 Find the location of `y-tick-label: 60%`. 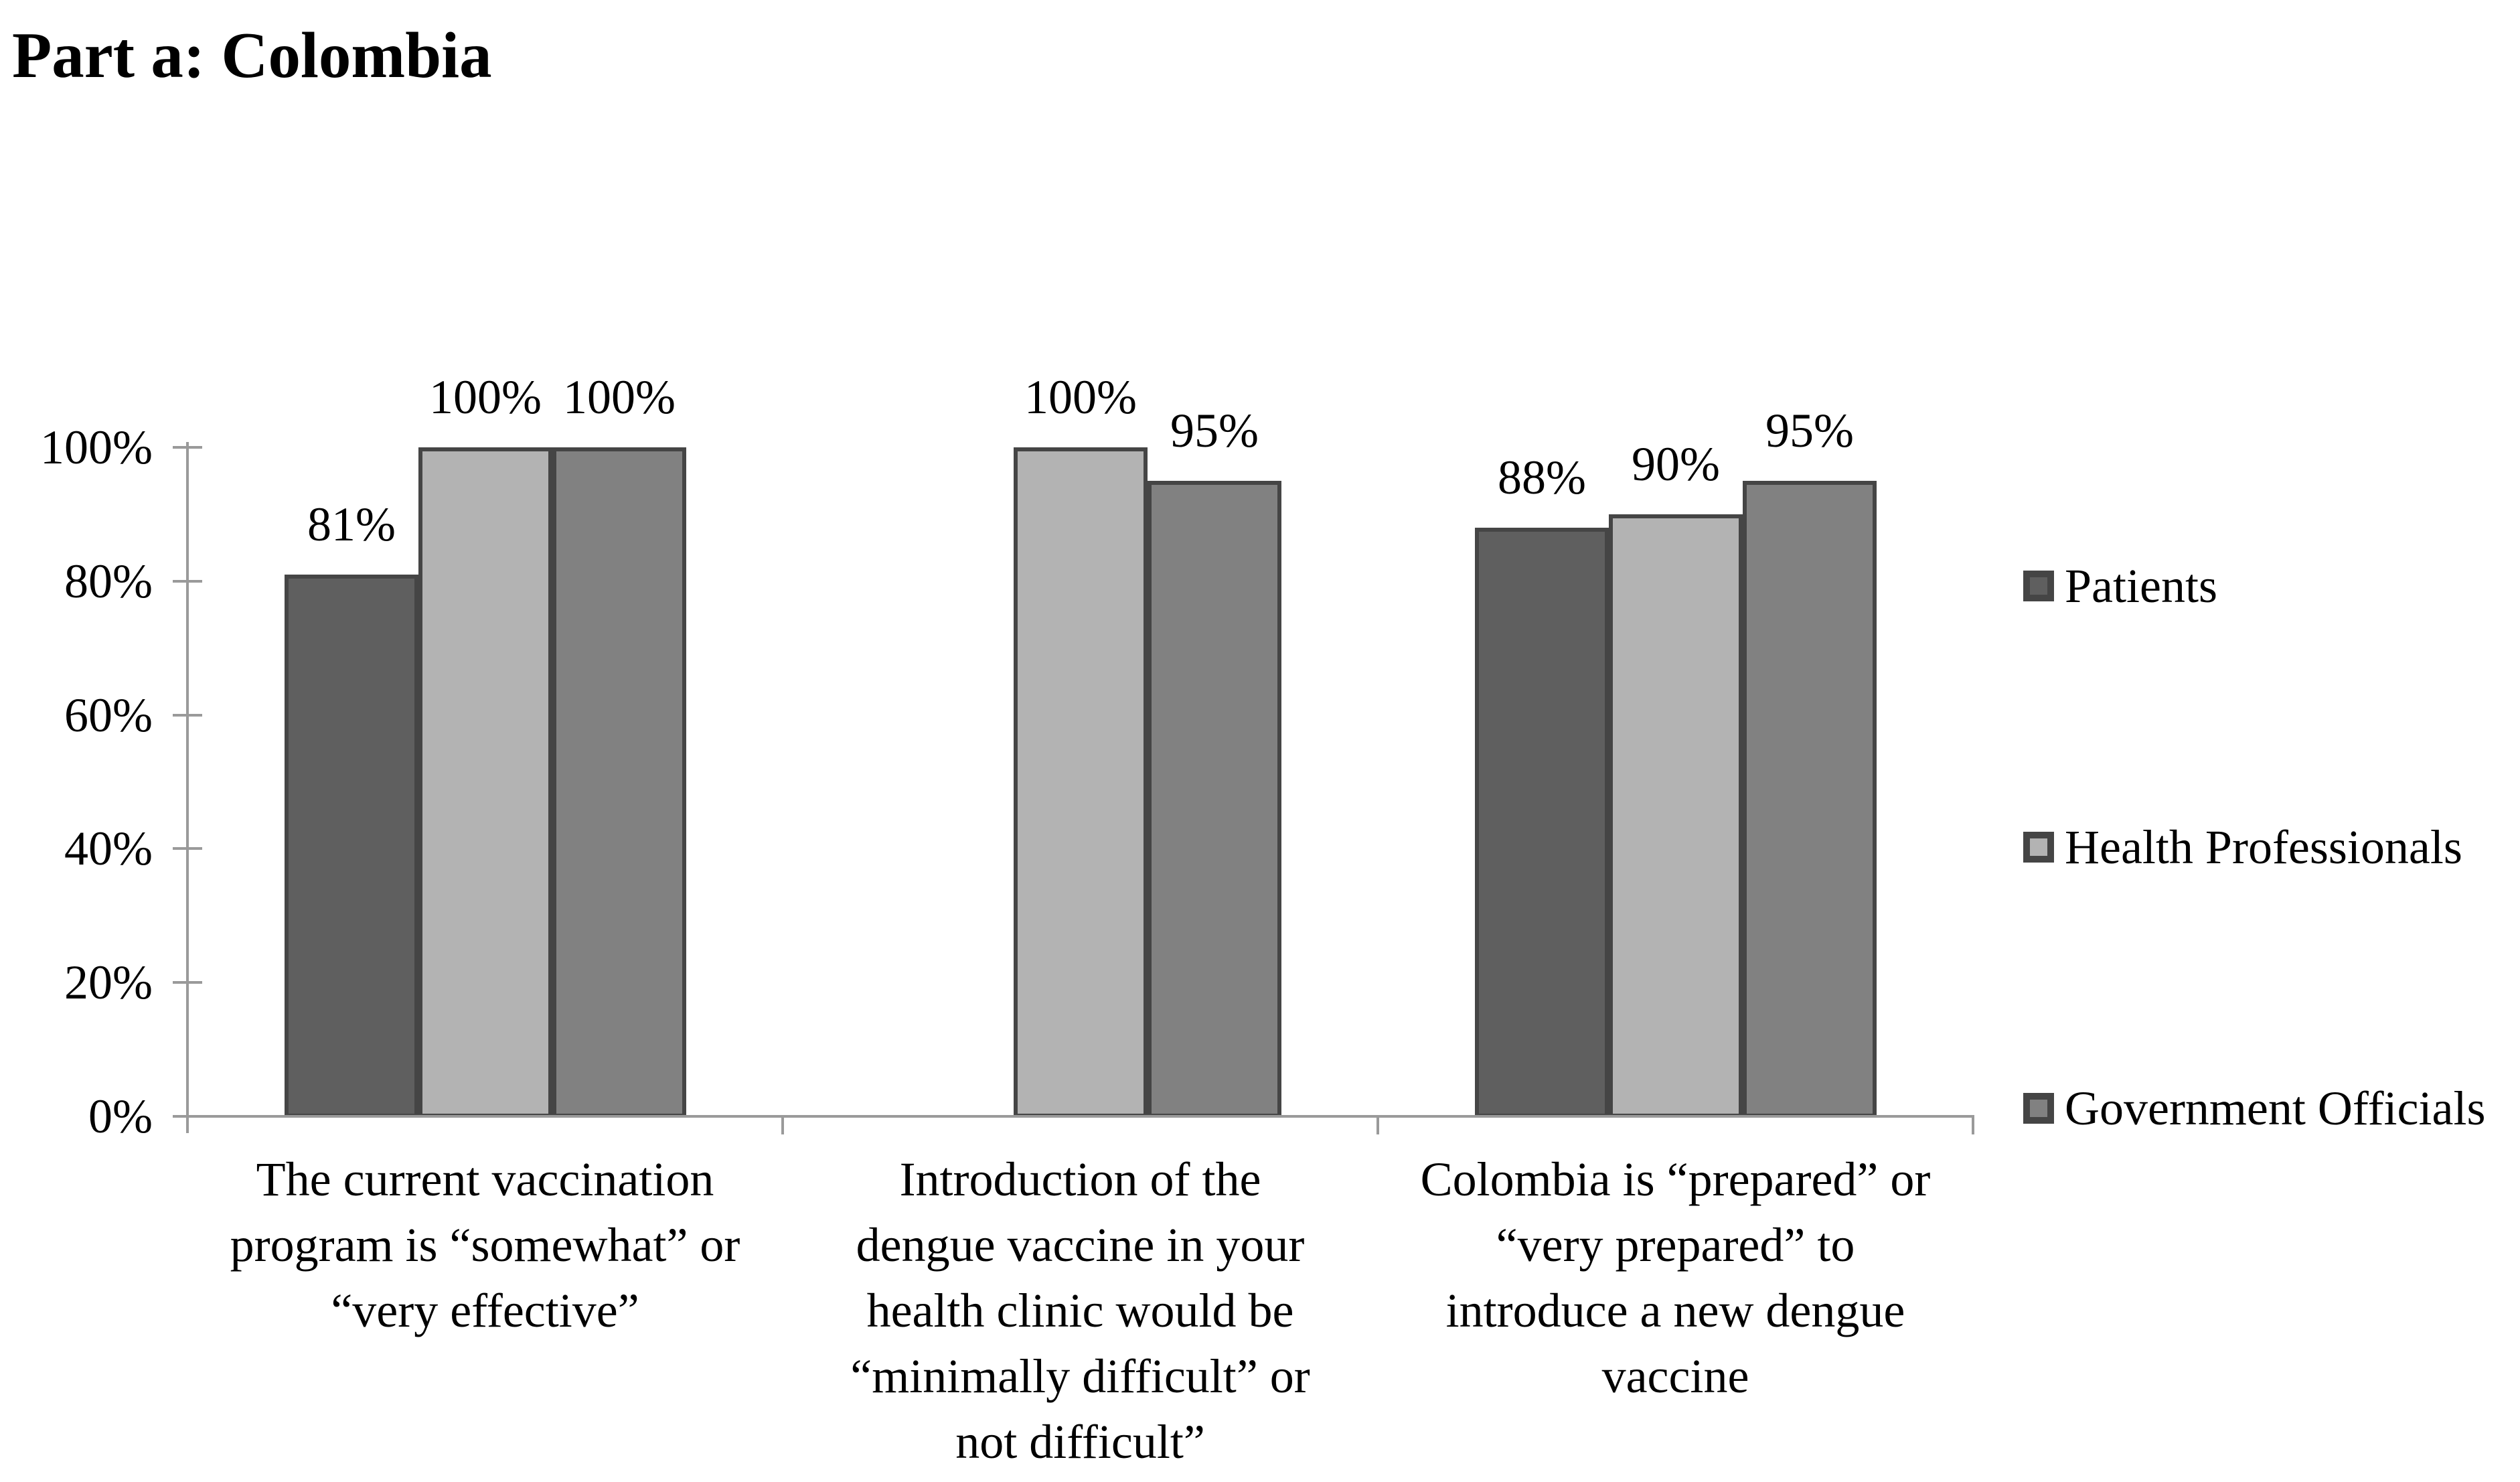

y-tick-label: 60% is located at coordinates (108, 715).